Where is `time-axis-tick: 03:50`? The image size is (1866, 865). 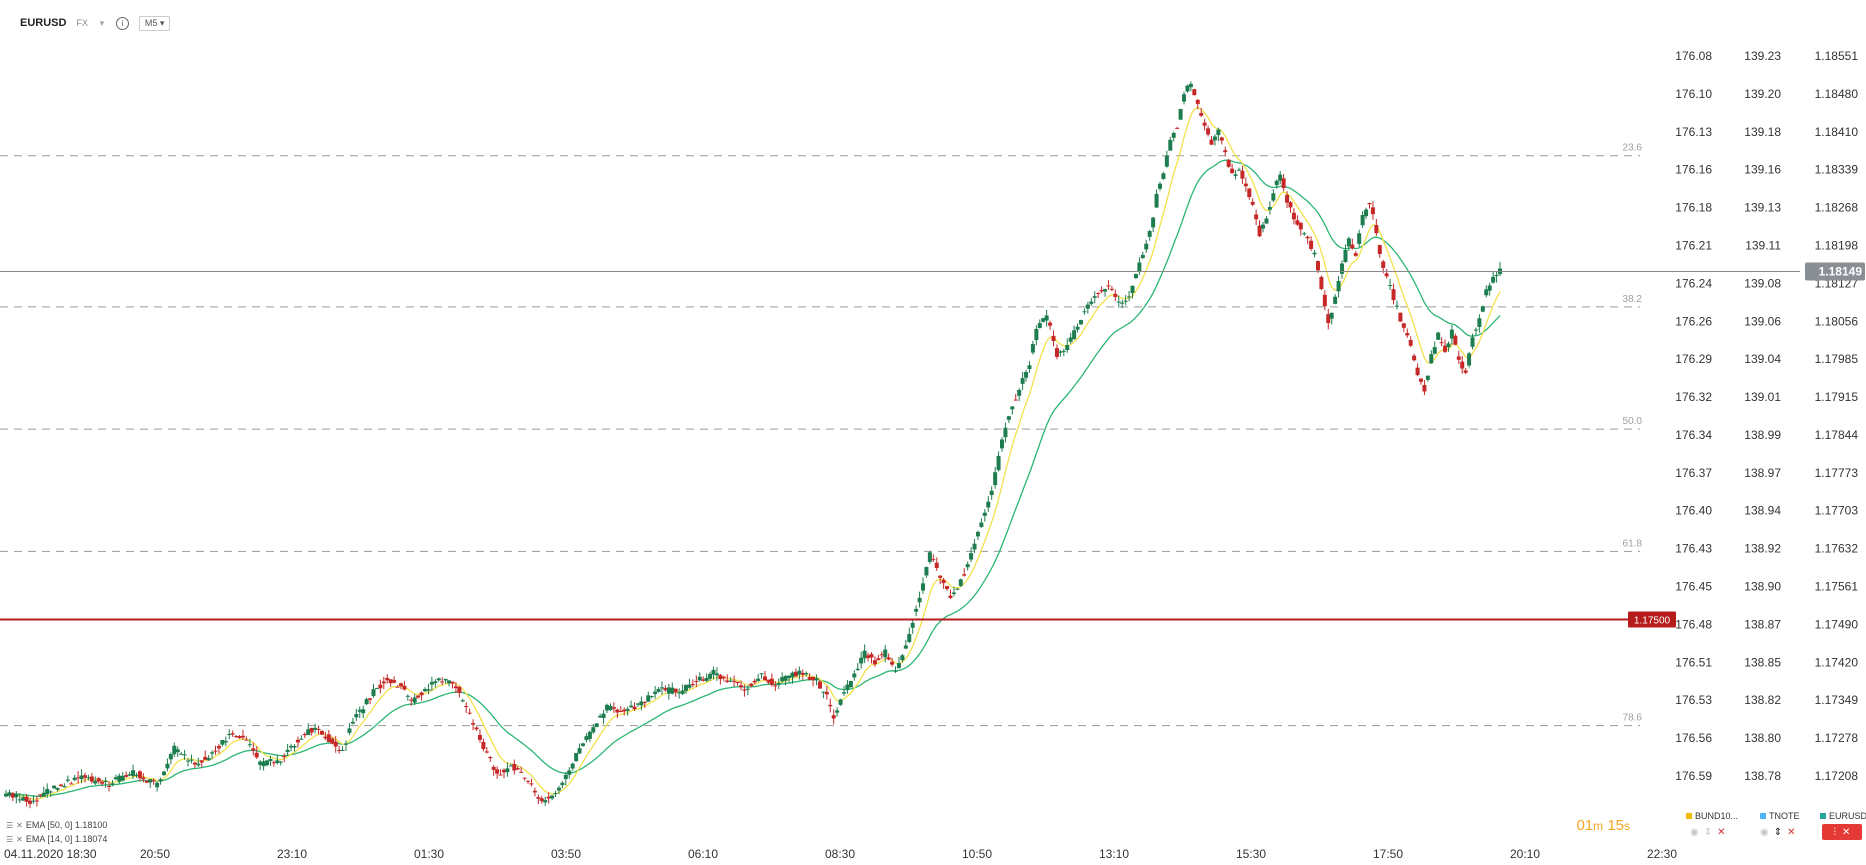
time-axis-tick: 03:50 is located at coordinates (566, 854).